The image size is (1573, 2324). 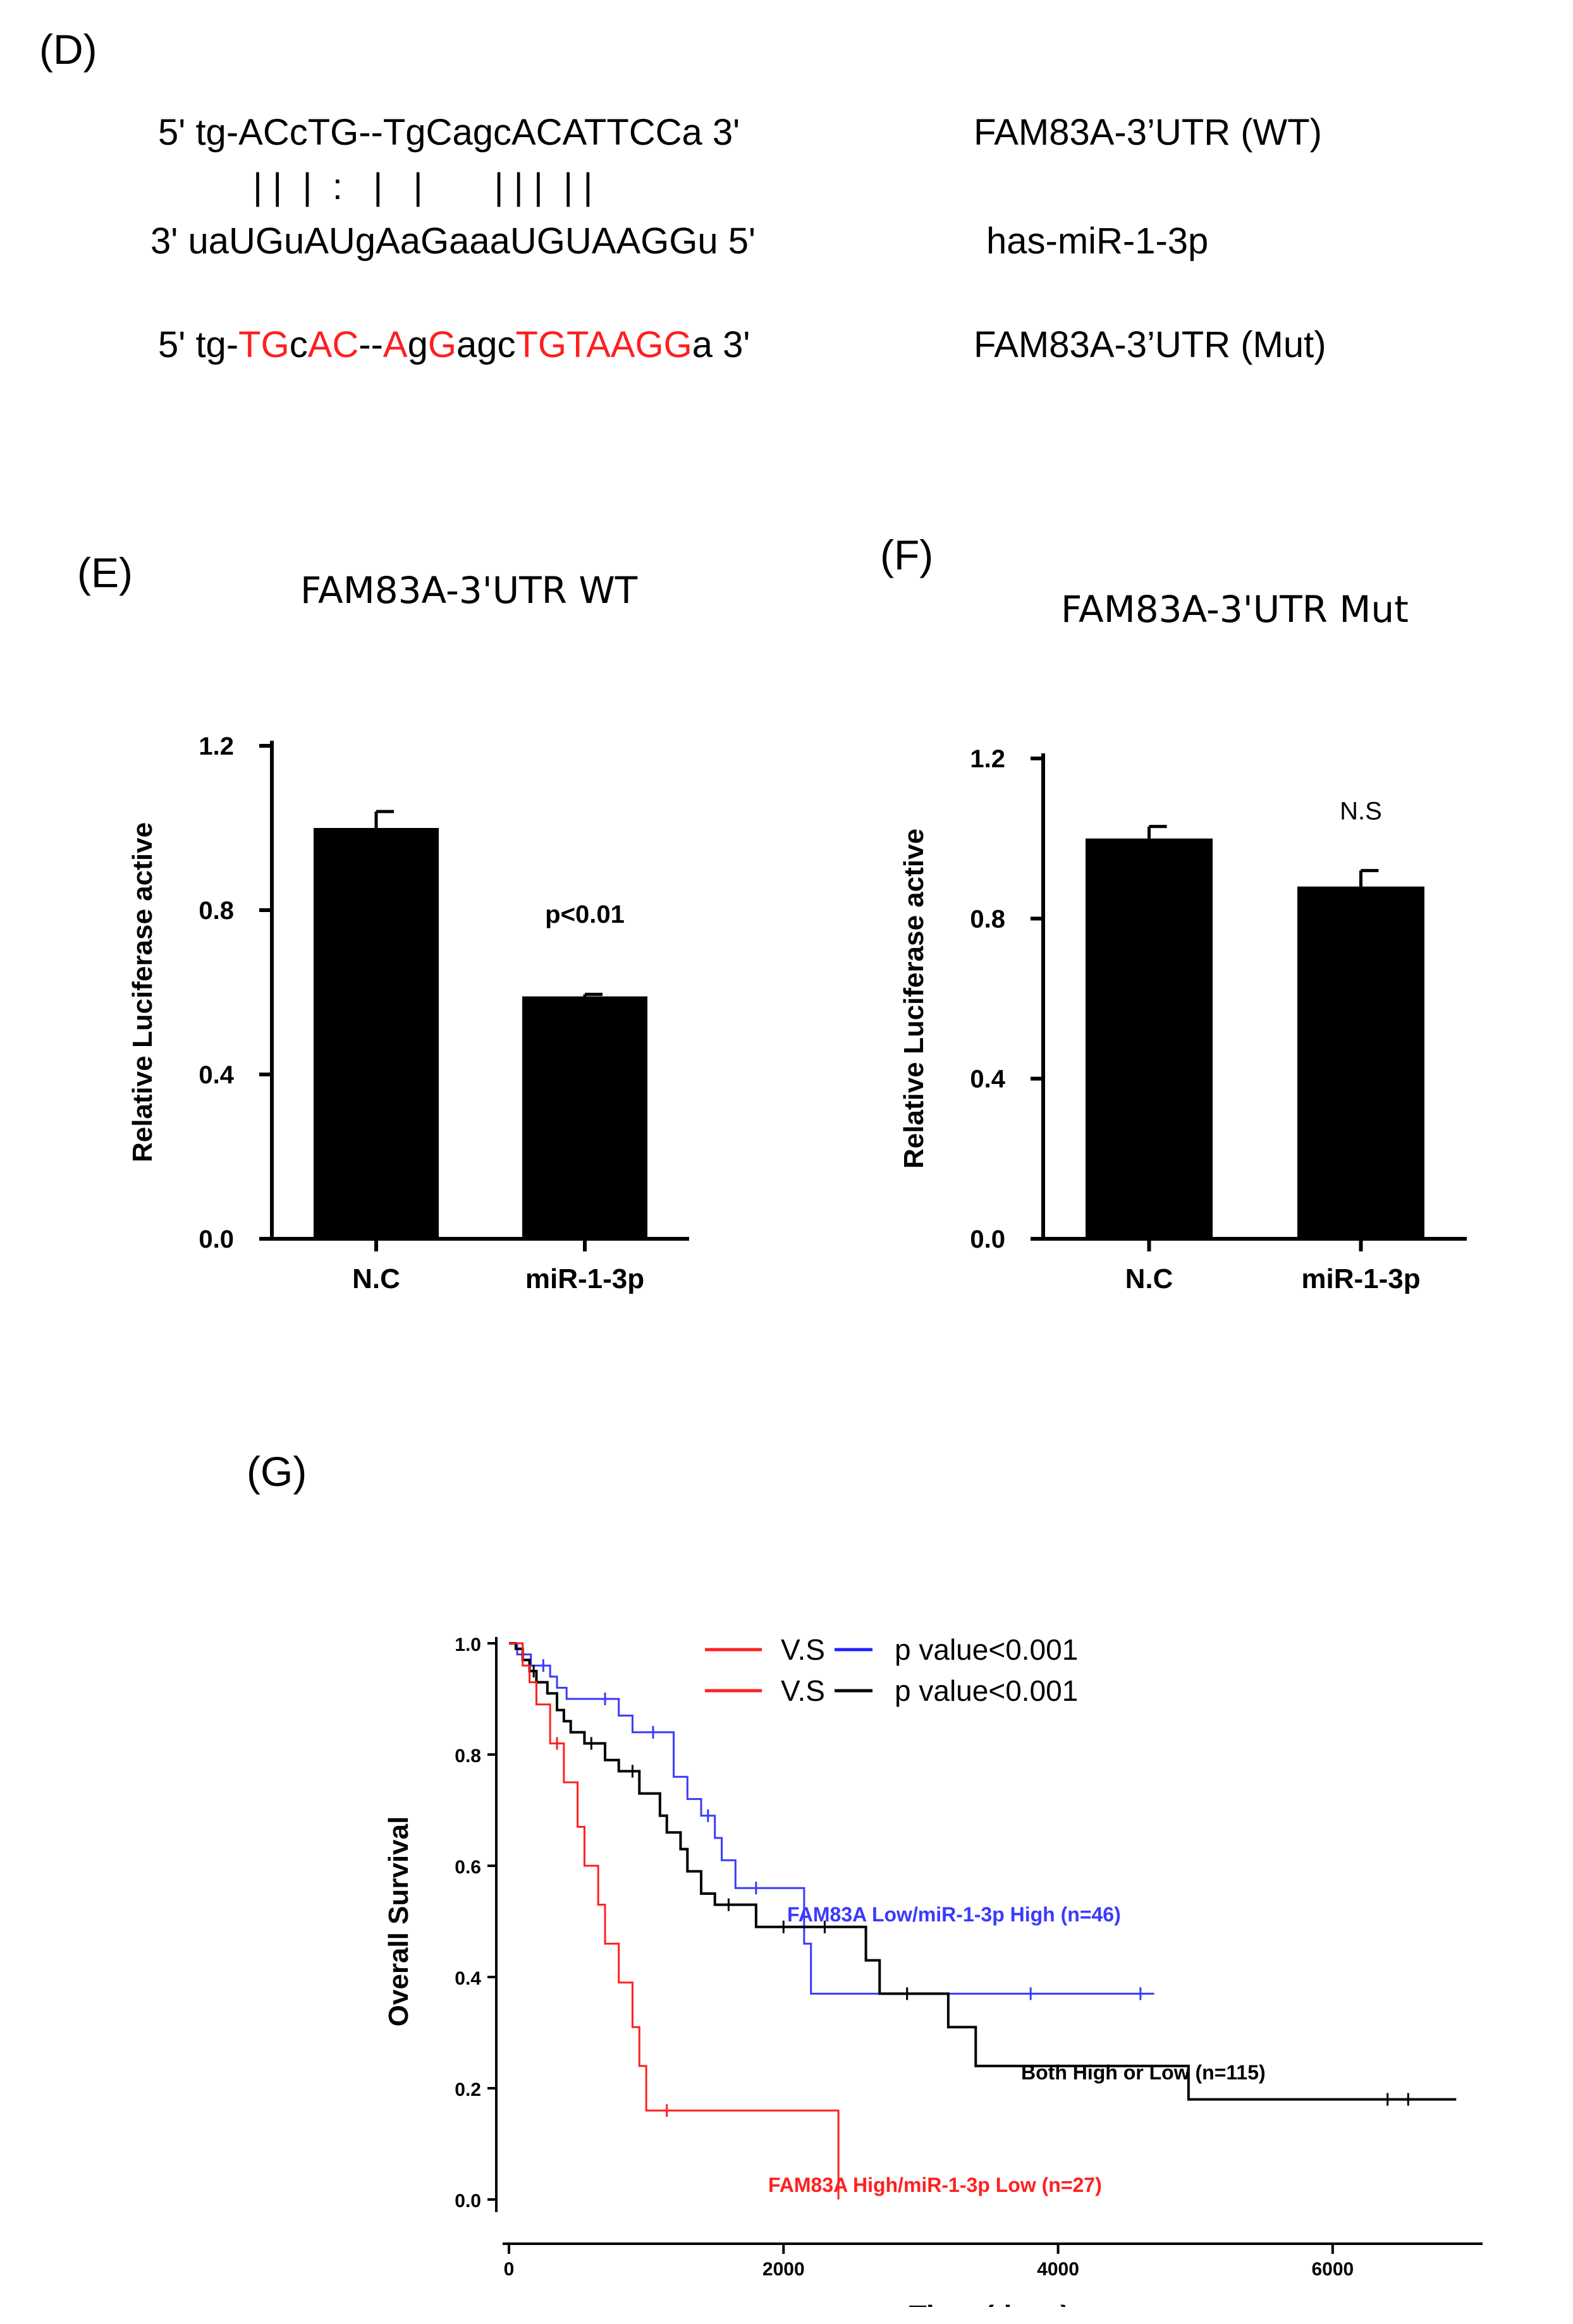 What do you see at coordinates (783, 2269) in the screenshot?
I see `x-tick-label: 2000` at bounding box center [783, 2269].